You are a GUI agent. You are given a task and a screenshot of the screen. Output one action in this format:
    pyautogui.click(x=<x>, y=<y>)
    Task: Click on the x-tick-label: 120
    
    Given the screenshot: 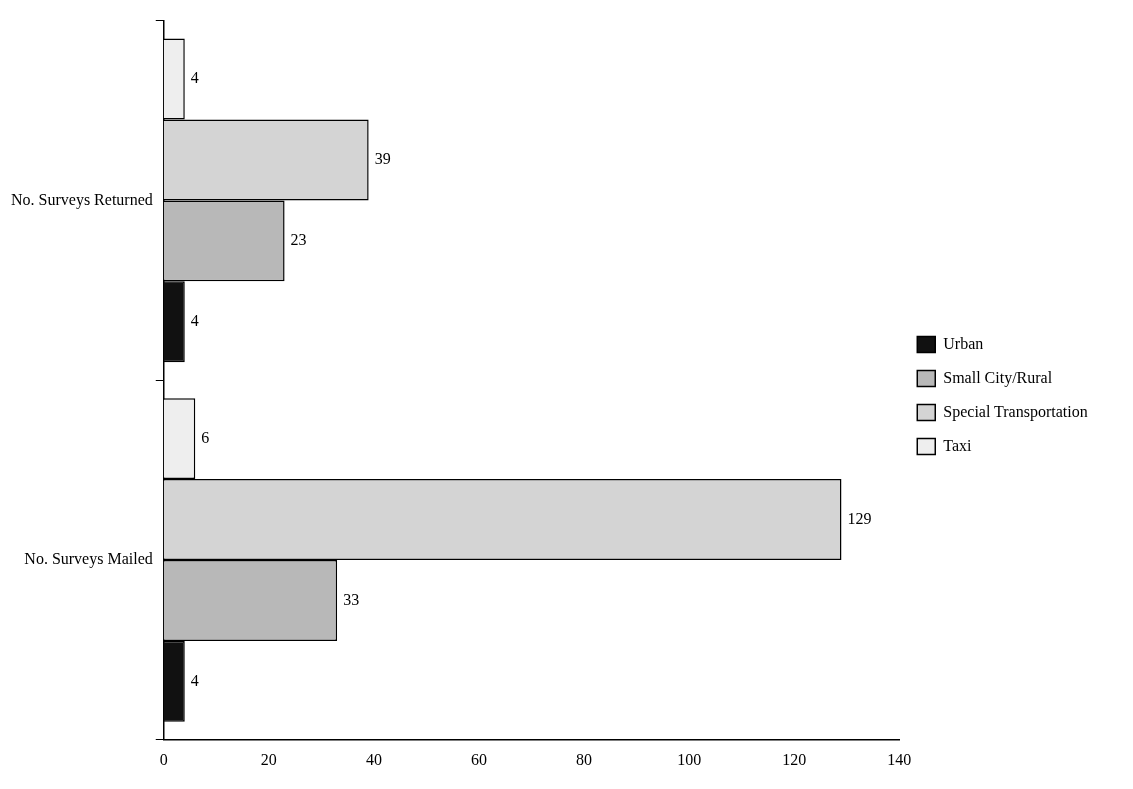 What is the action you would take?
    pyautogui.click(x=794, y=759)
    